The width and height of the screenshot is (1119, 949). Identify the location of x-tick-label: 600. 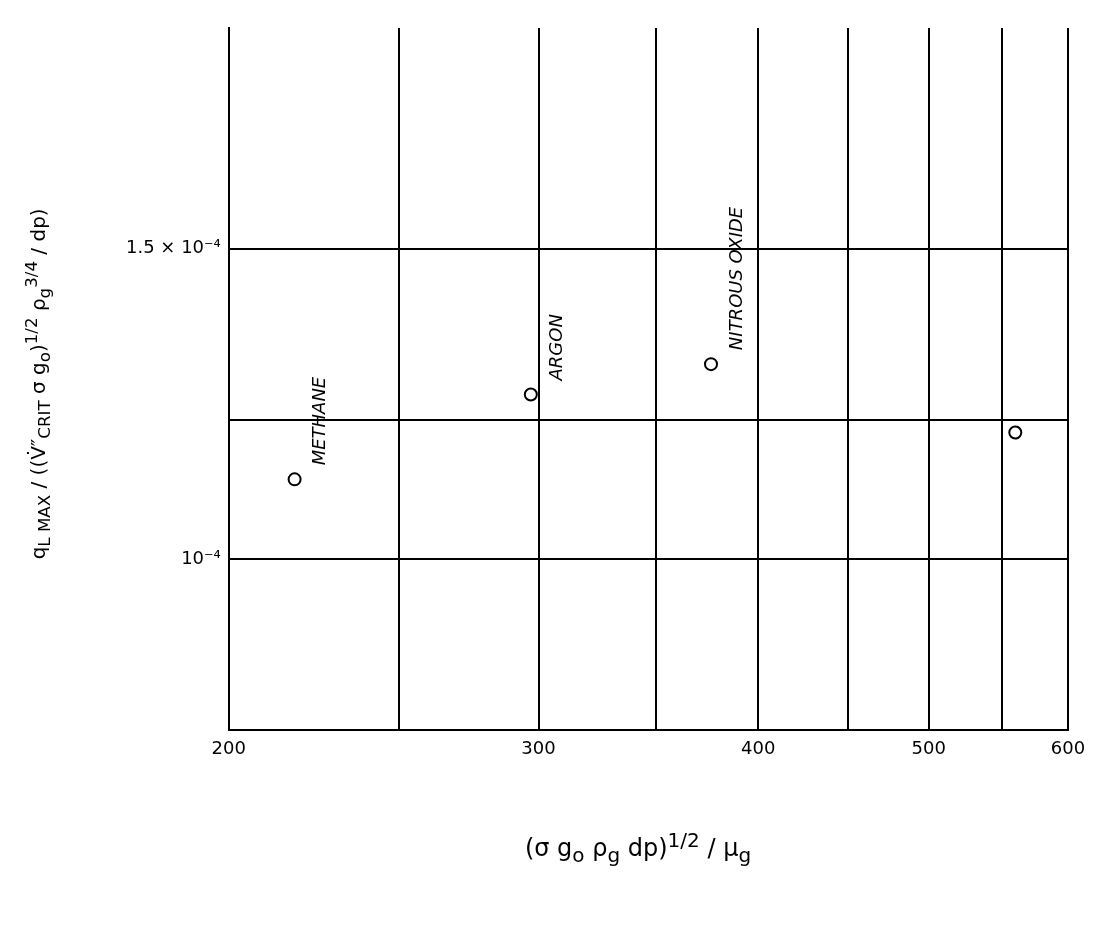
(1068, 747).